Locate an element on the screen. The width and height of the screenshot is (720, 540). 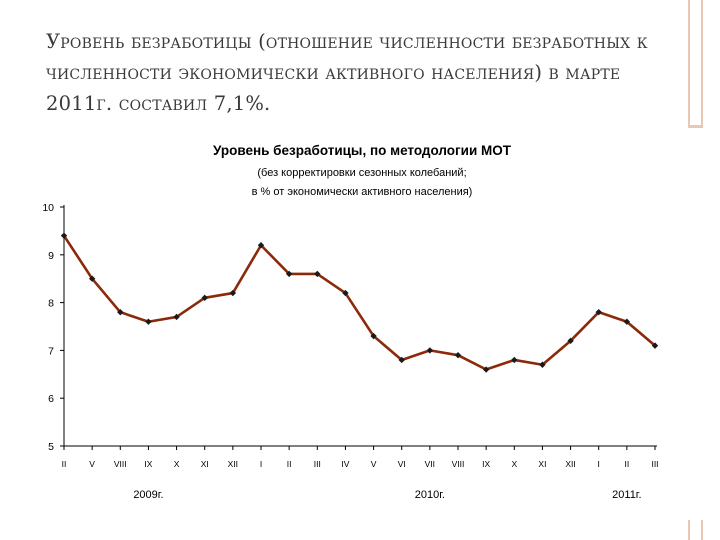
chart-subtitle-line: (без корректировки сезонных колебаний; is located at coordinates (361, 173).